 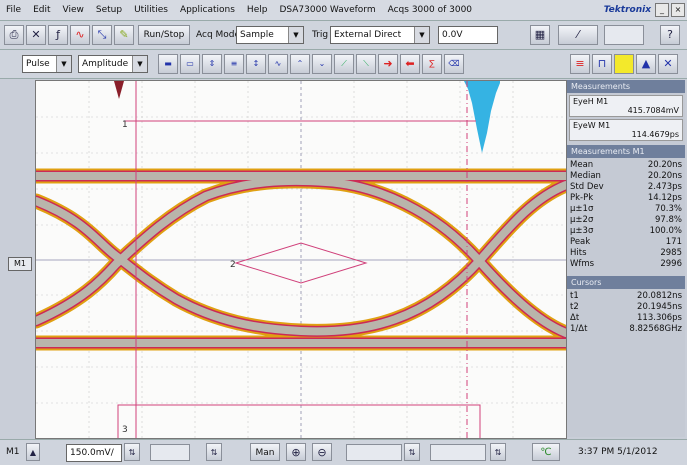 What do you see at coordinates (482, 117) in the screenshot?
I see `jitter-histogram` at bounding box center [482, 117].